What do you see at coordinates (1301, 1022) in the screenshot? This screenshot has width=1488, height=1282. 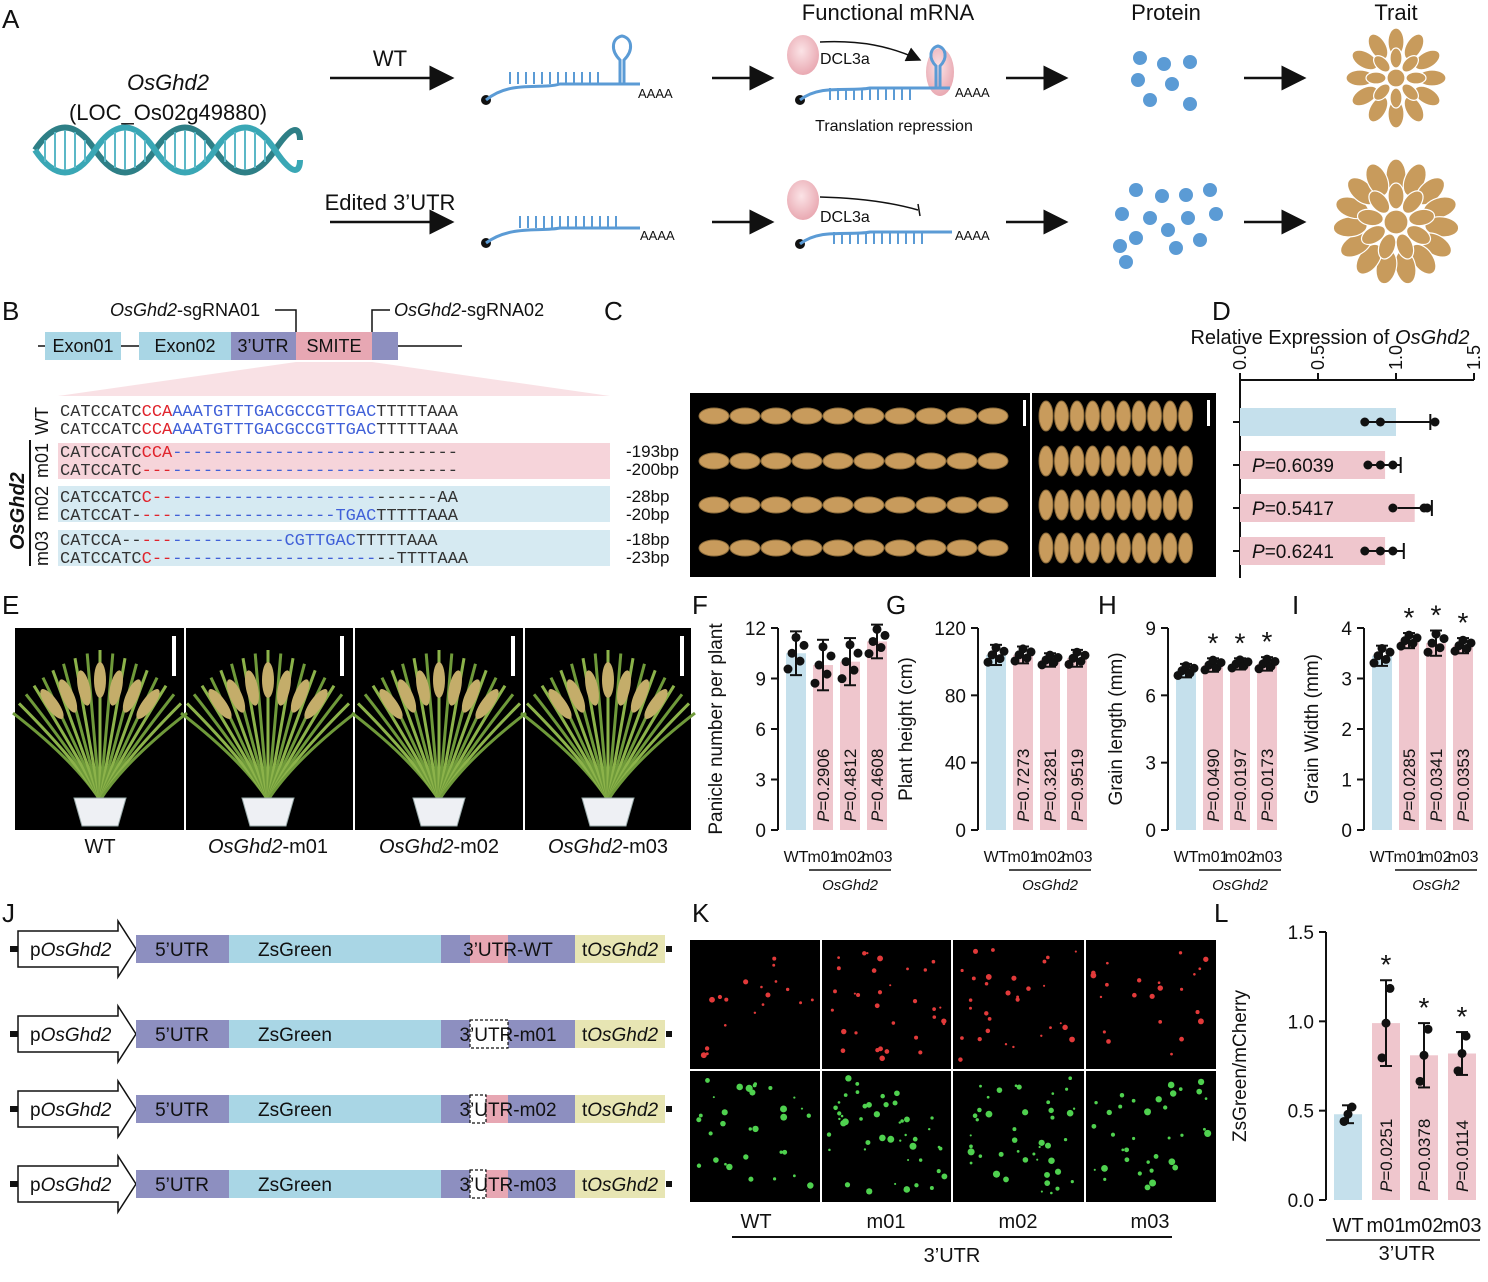 I see `tick-label: 1.0` at bounding box center [1301, 1022].